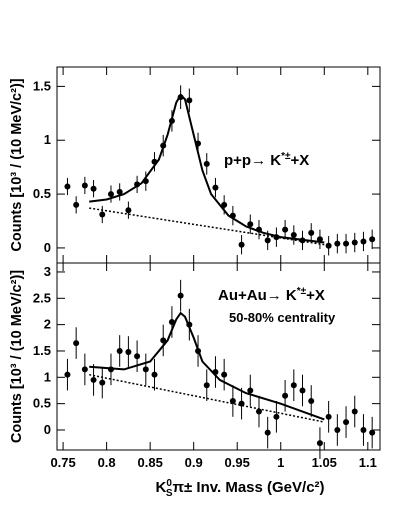  Describe the element at coordinates (368, 462) in the screenshot. I see `x-tick-label: 1.1` at that location.